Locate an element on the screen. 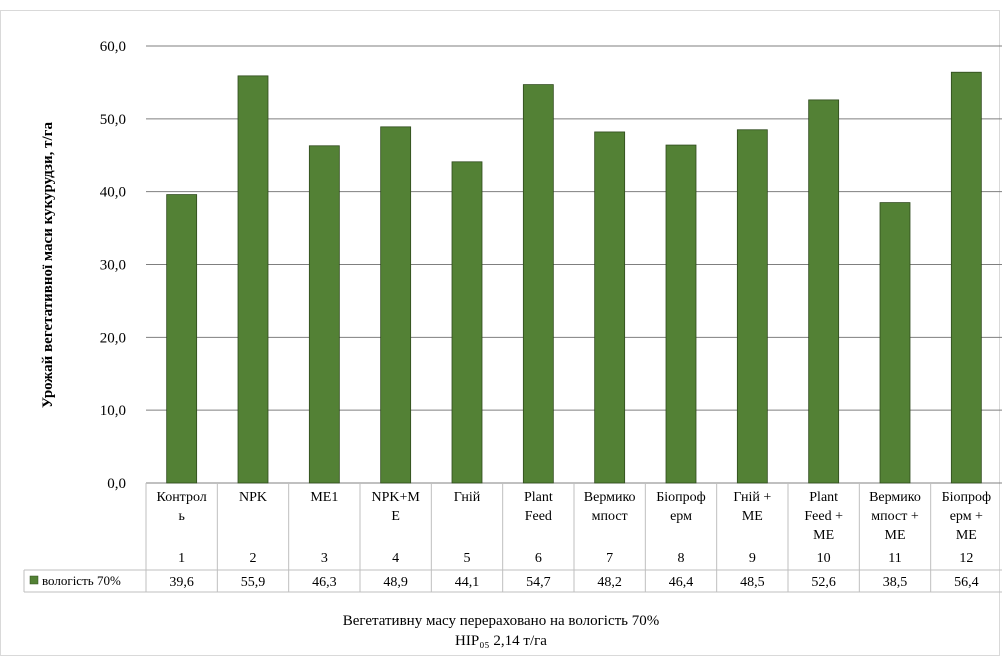  category-label: ерм is located at coordinates (681, 516).